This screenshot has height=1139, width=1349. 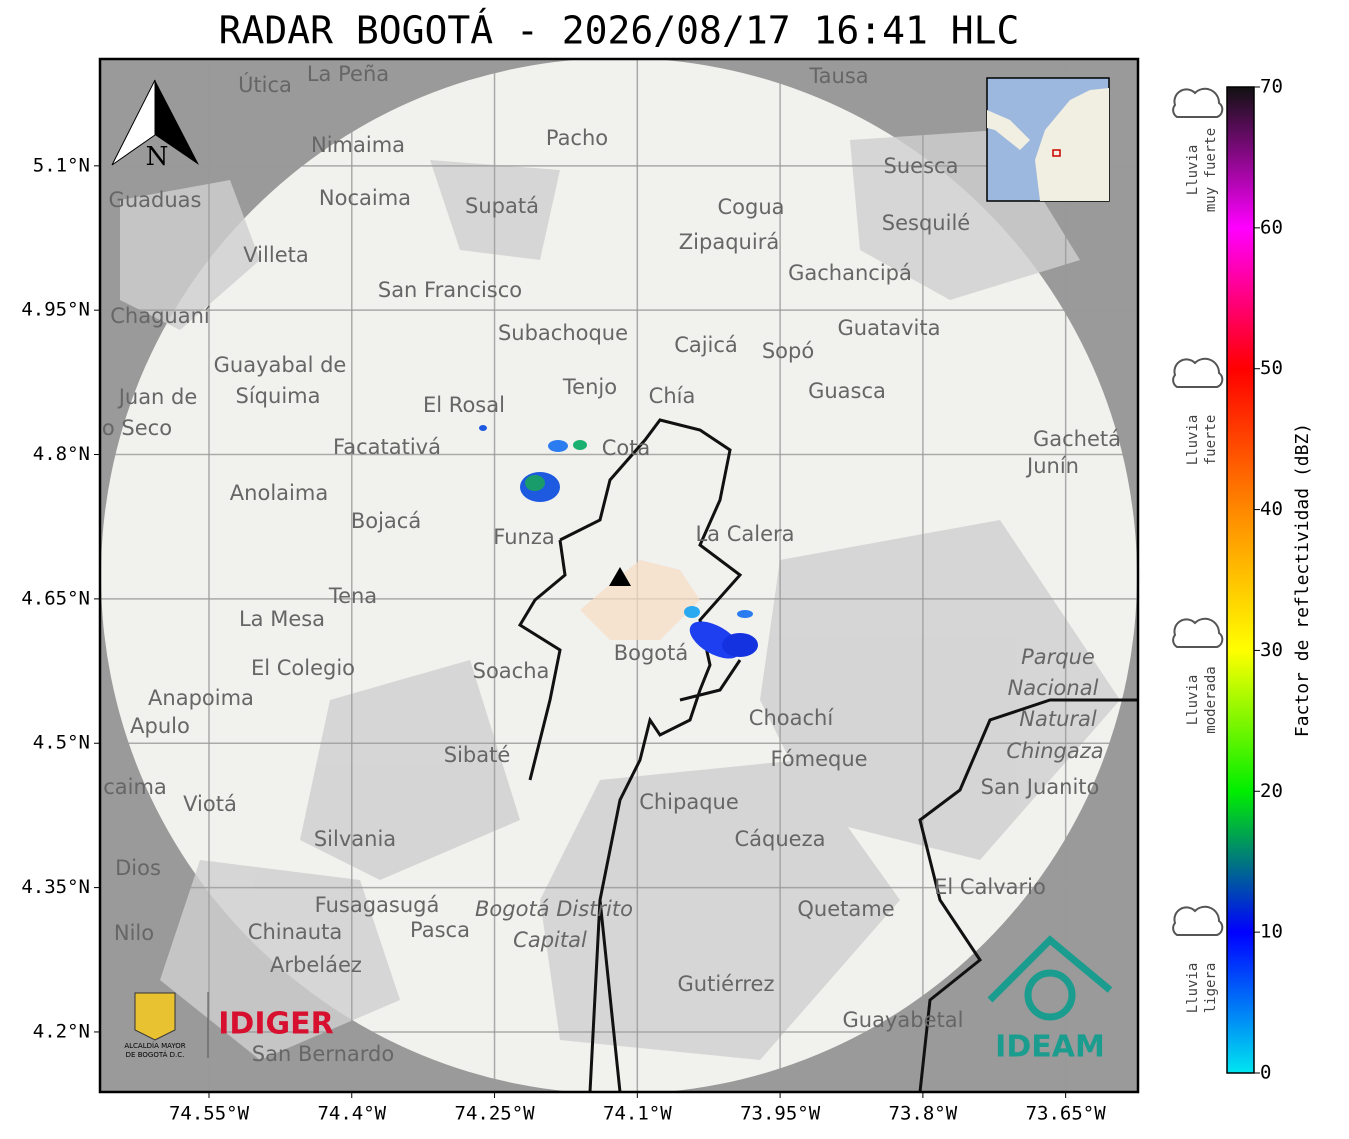 I want to click on place-label: El Calvario, so click(x=990, y=887).